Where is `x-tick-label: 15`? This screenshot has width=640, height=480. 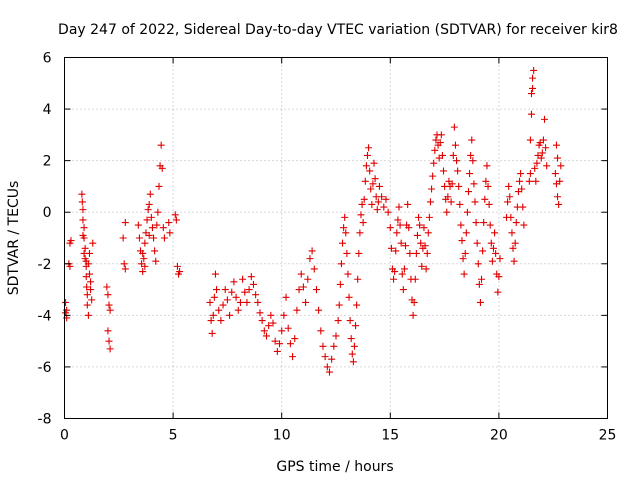
x-tick-label: 15 is located at coordinates (390, 436).